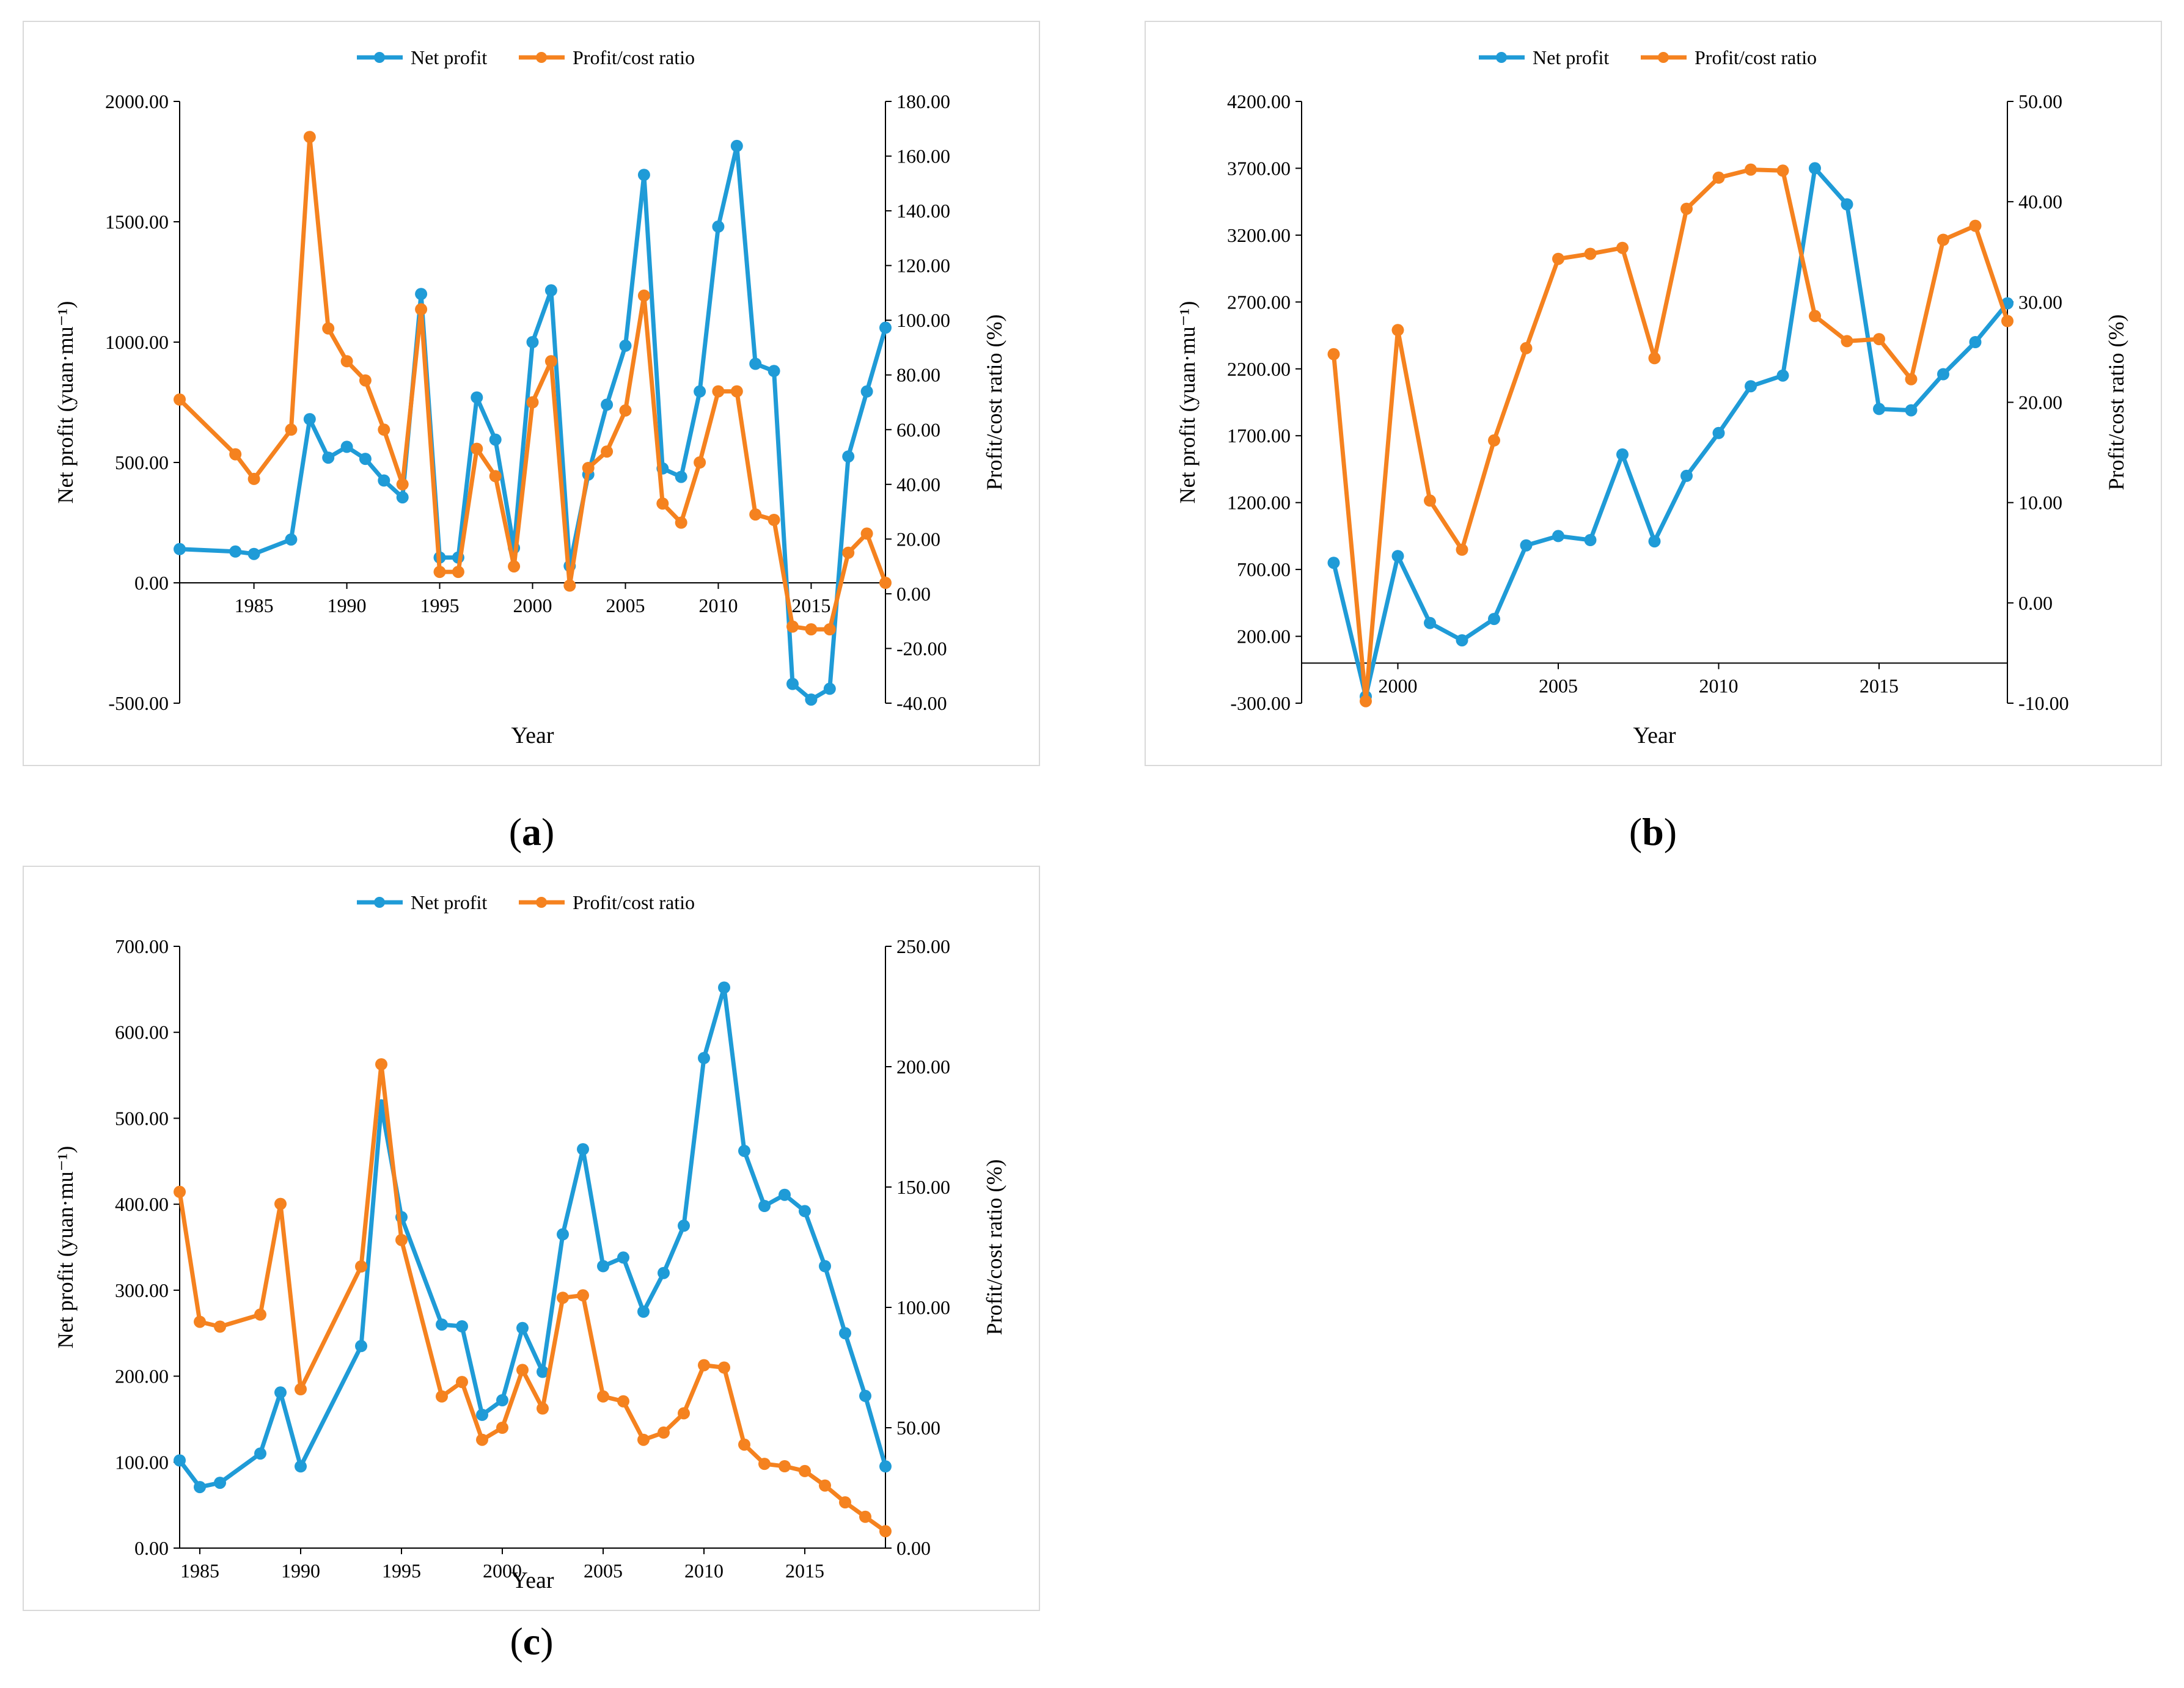 Image resolution: width=2184 pixels, height=1688 pixels. Describe the element at coordinates (1259, 302) in the screenshot. I see `left-y-tick-label: 2700.00` at that location.